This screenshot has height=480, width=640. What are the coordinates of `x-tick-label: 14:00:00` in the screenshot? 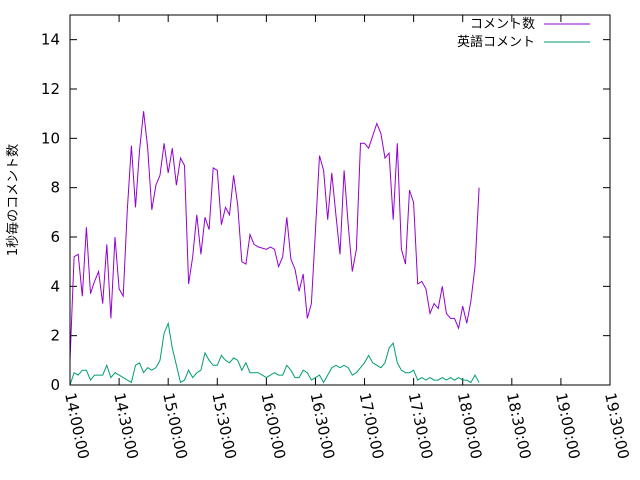 It's located at (77, 426).